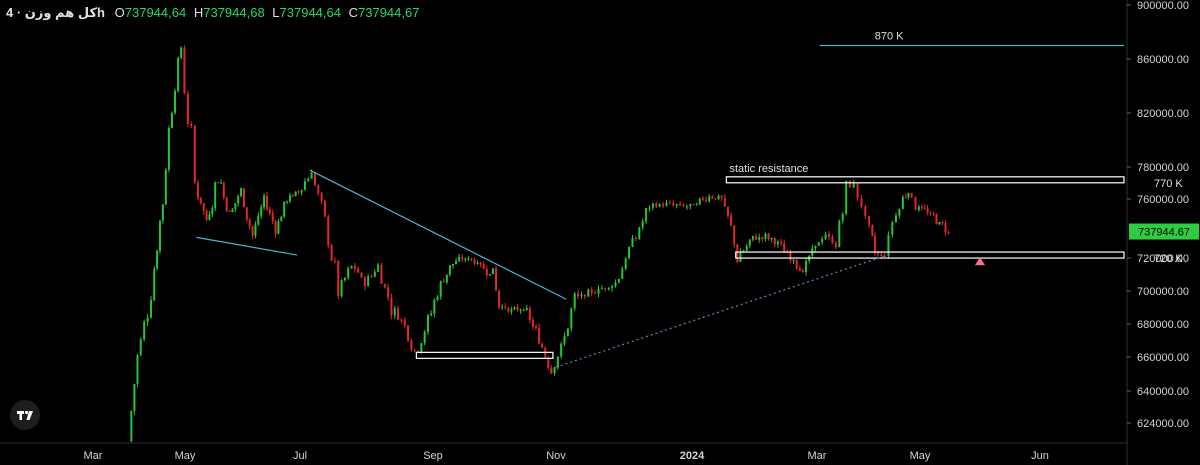 The image size is (1200, 465). What do you see at coordinates (1163, 6) in the screenshot?
I see `y-tick-label: 900000.00` at bounding box center [1163, 6].